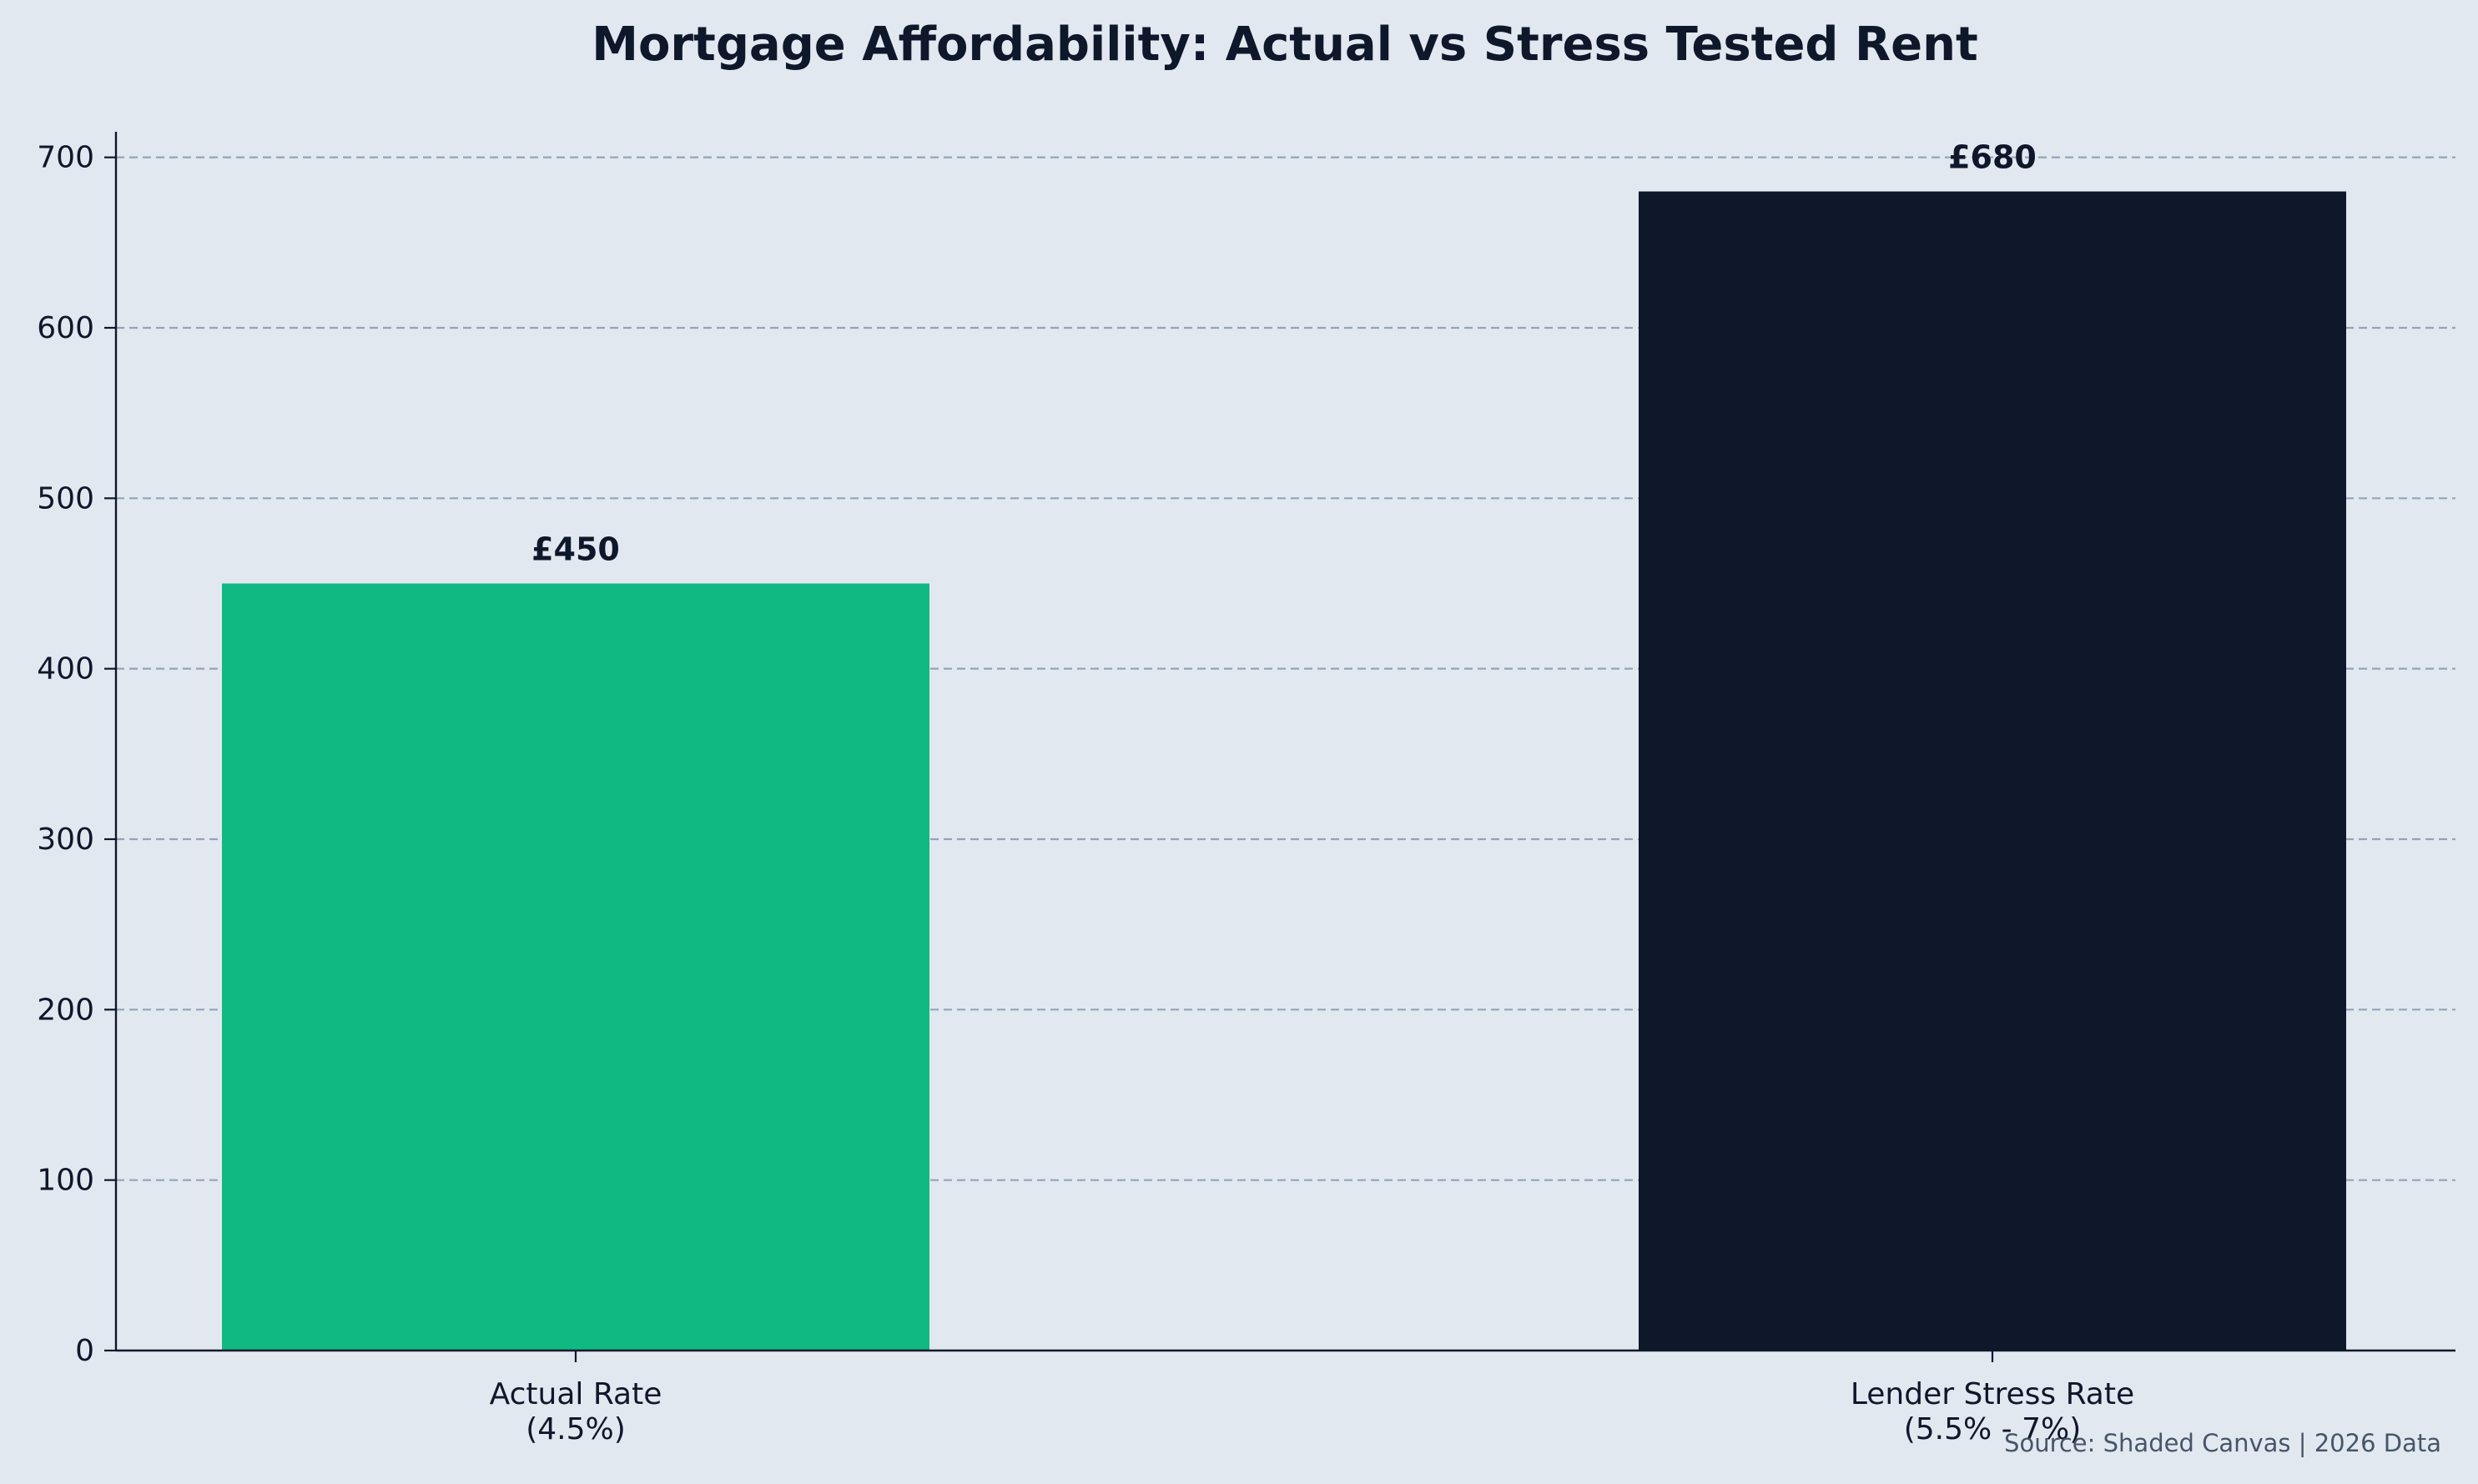 Image resolution: width=2478 pixels, height=1484 pixels. Describe the element at coordinates (65, 158) in the screenshot. I see `y-tick-label: 700` at that location.